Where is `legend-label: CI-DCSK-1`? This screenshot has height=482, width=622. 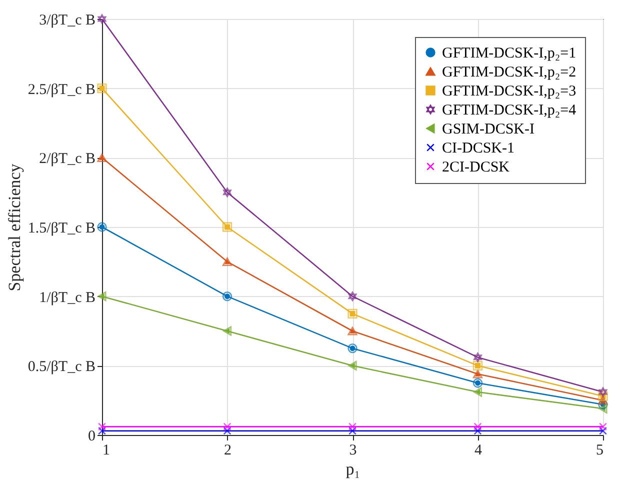 legend-label: CI-DCSK-1 is located at coordinates (478, 148).